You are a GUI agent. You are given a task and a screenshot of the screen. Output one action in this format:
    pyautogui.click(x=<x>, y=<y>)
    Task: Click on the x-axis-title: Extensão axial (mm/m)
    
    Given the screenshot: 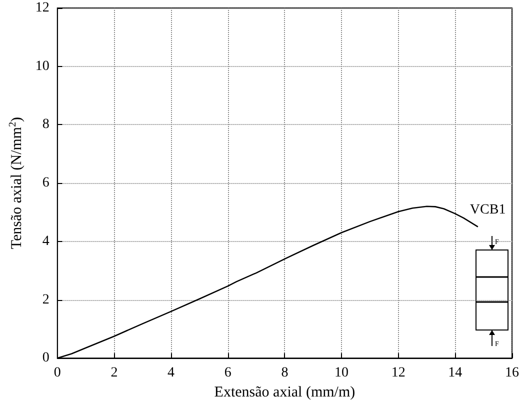 What is the action you would take?
    pyautogui.click(x=285, y=392)
    